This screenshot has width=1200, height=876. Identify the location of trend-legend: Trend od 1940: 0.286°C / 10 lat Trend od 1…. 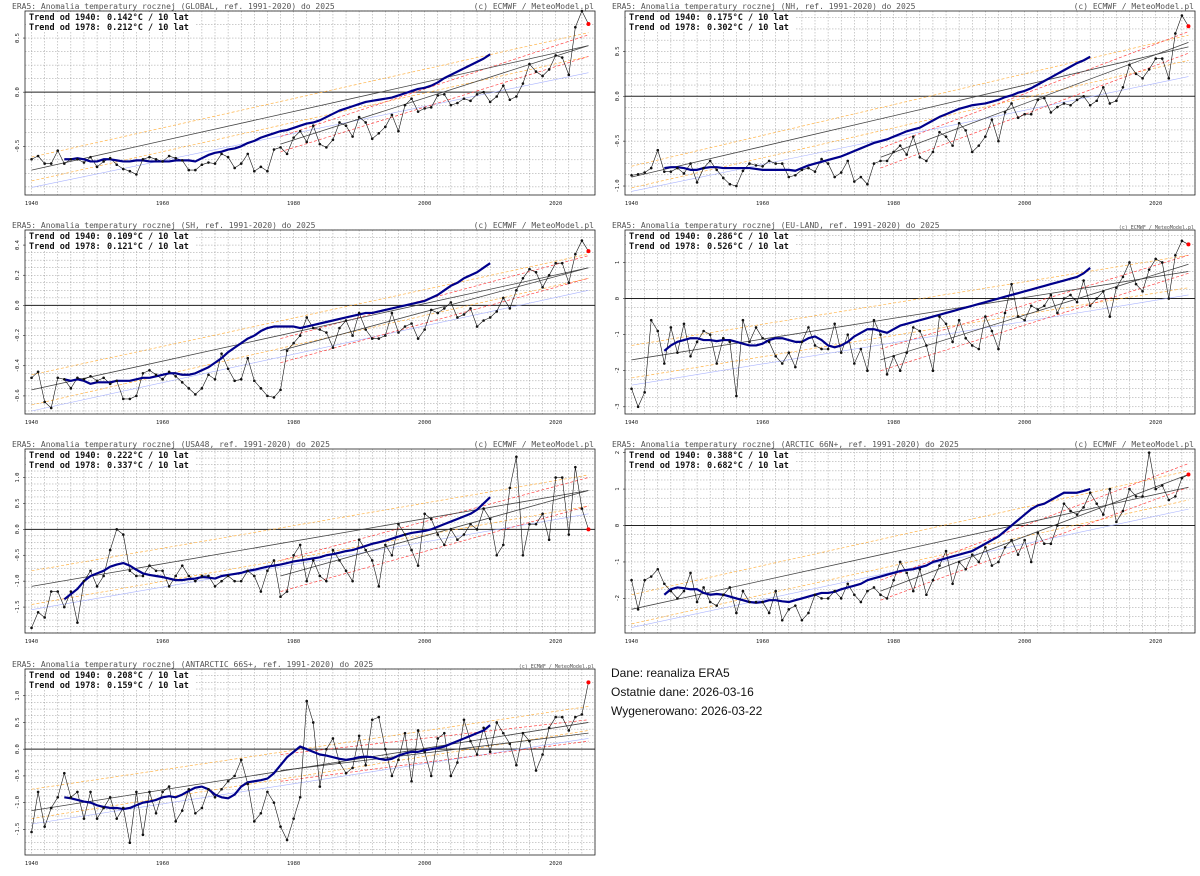
(711, 241).